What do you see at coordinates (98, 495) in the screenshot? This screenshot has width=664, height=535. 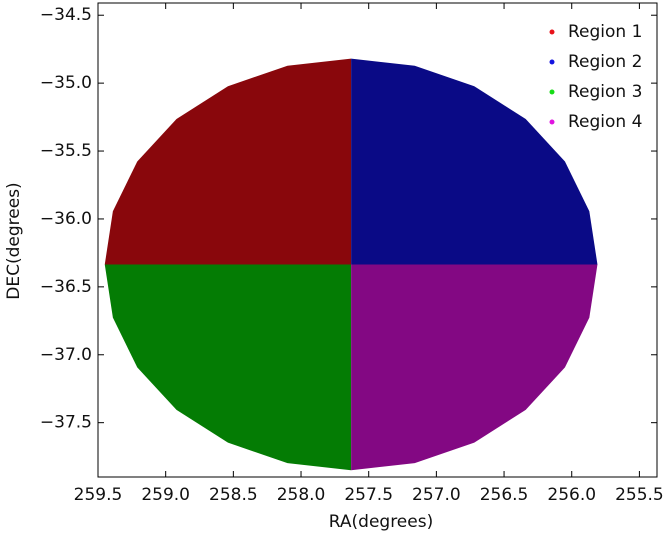 I see `x-tick-label: 259.5` at bounding box center [98, 495].